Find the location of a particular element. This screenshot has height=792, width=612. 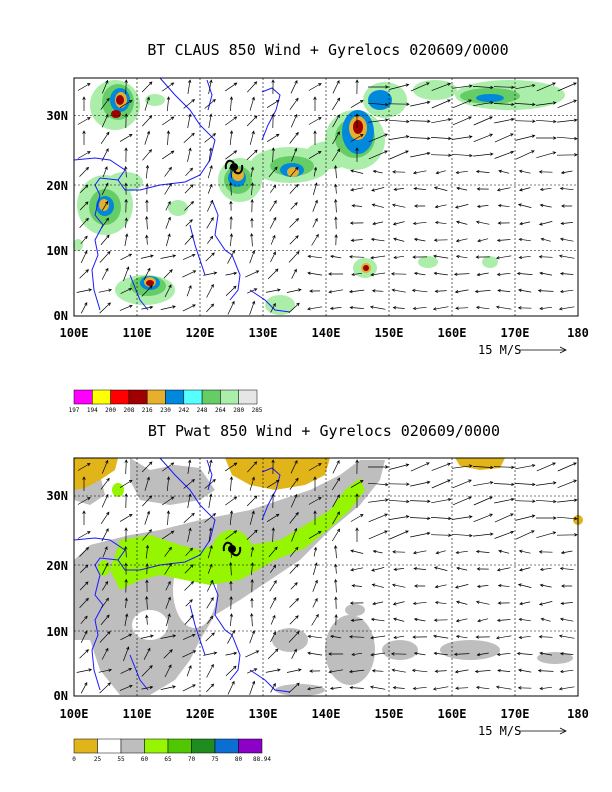

colorbar-label: 70 is located at coordinates (192, 759).